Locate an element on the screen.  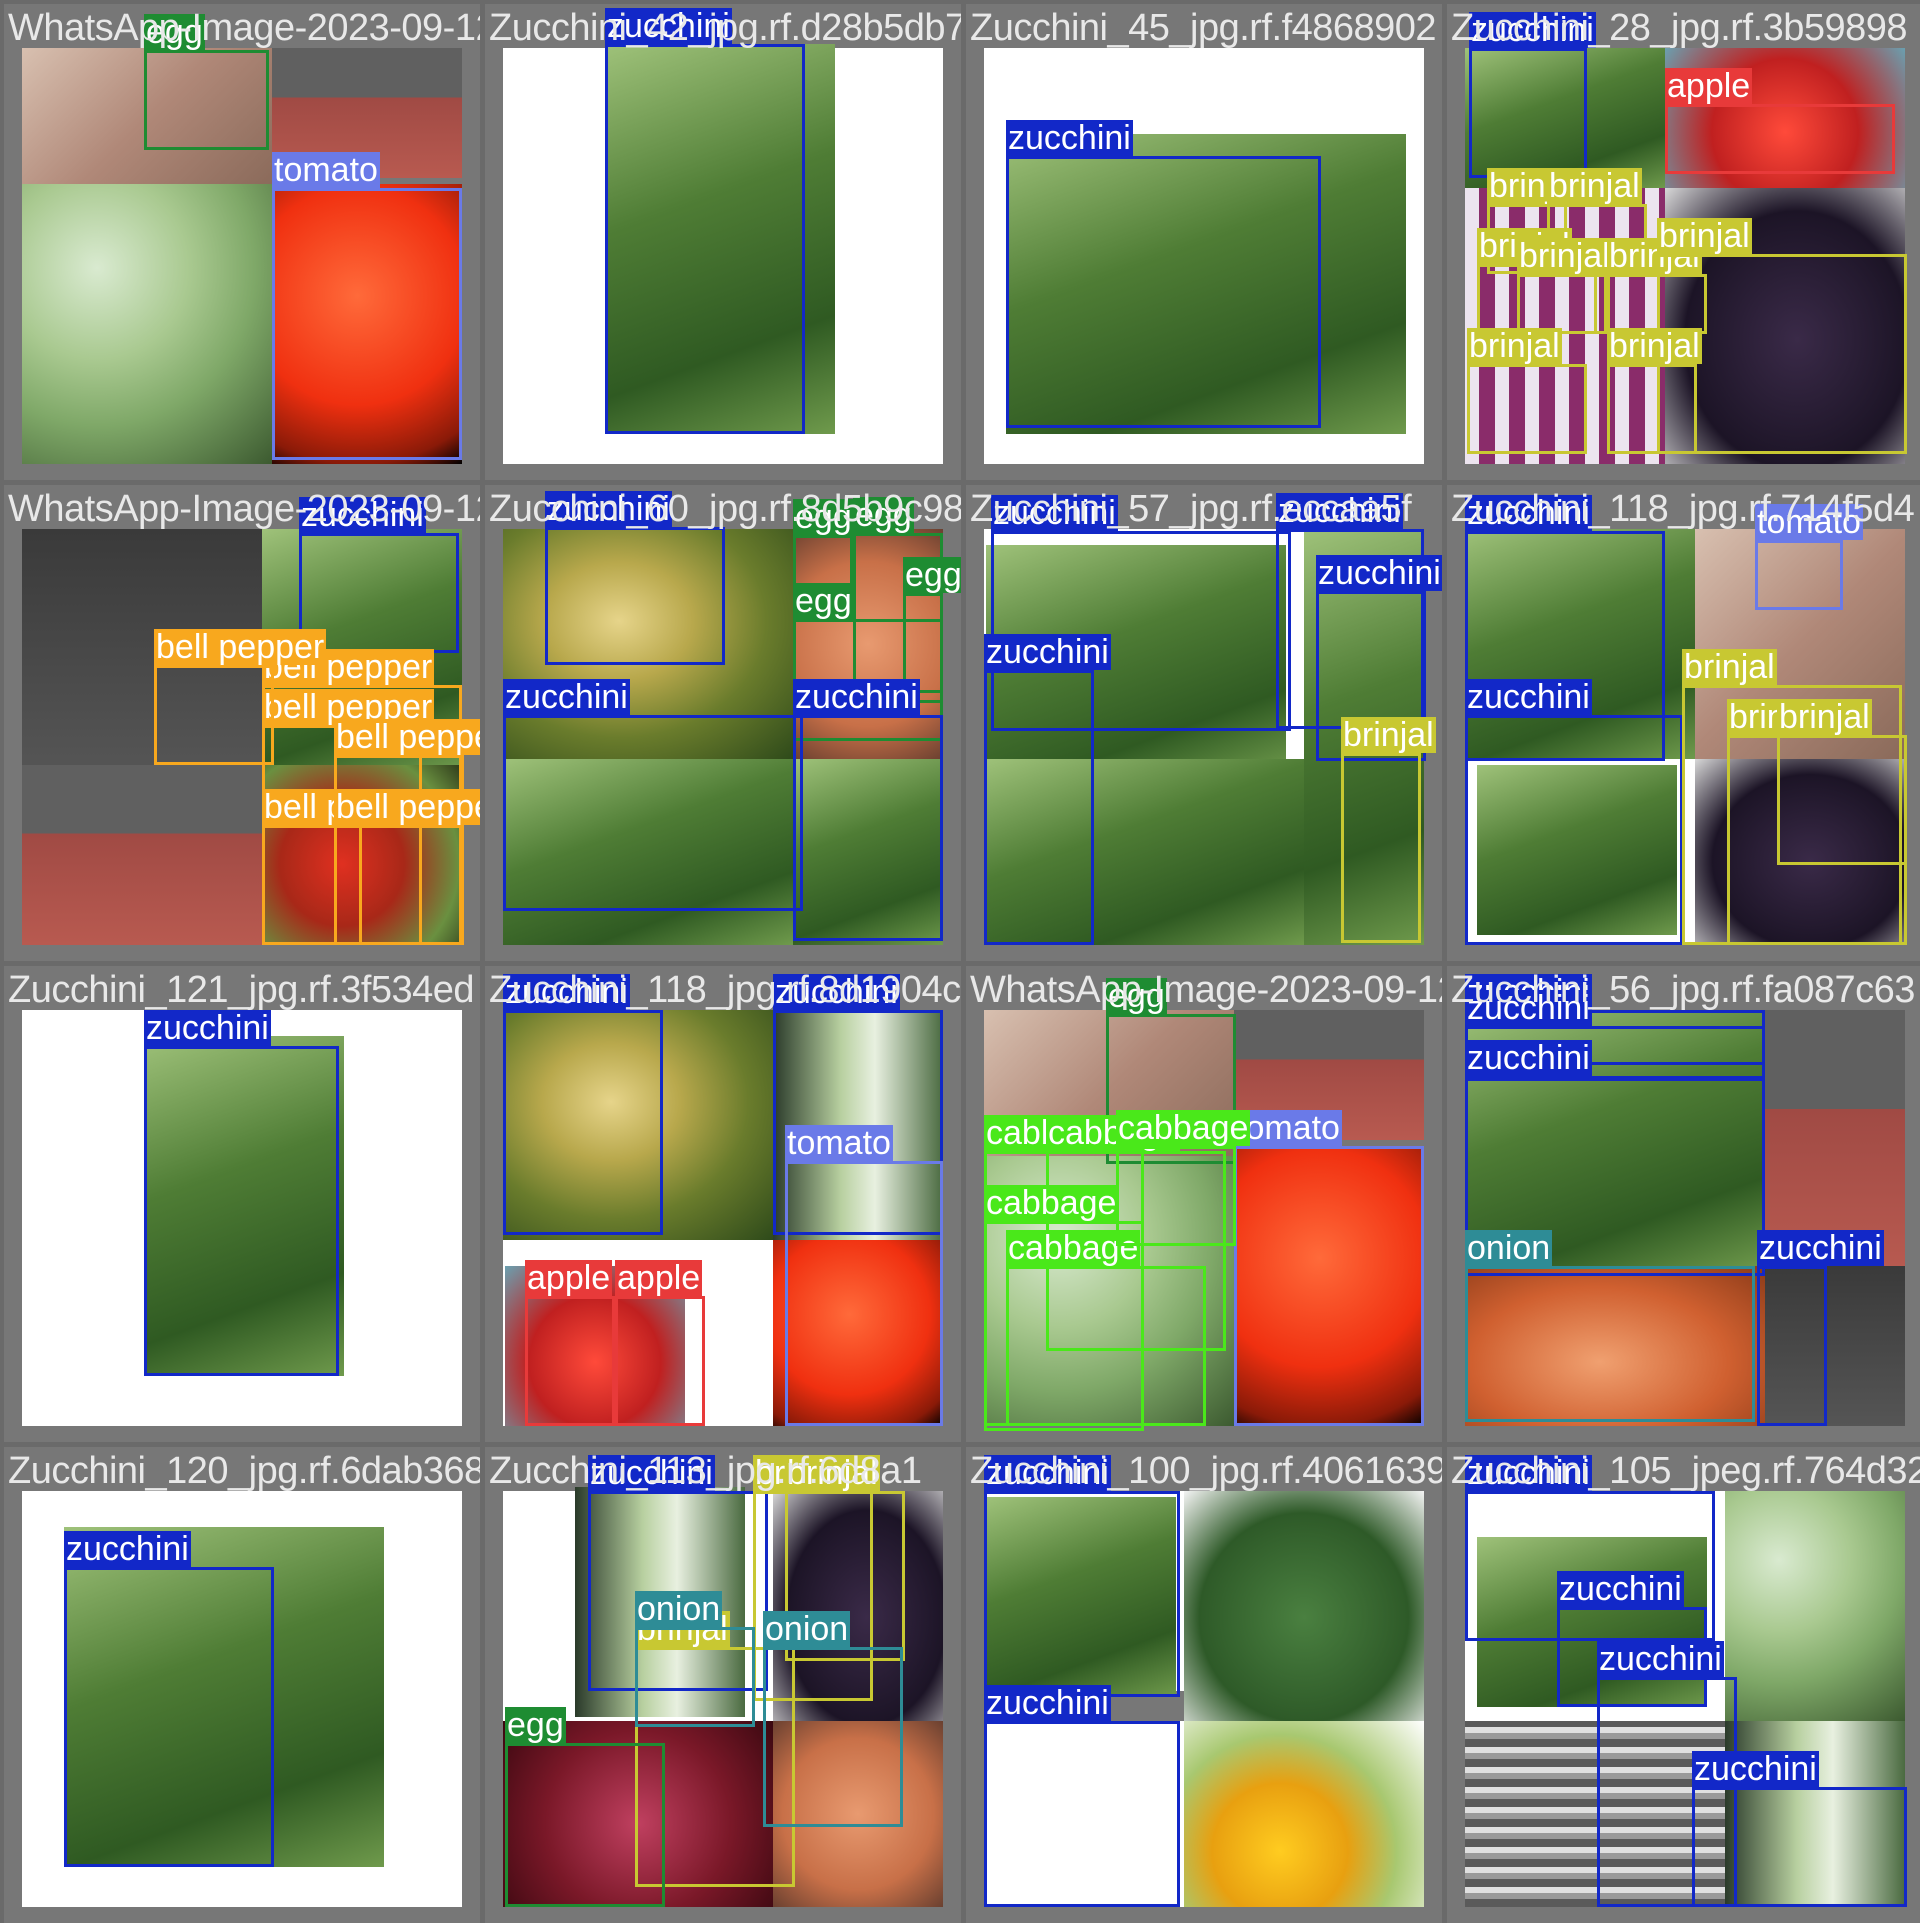
tile-filename: Zucchini_113_jpg.rf.6d8a1 is located at coordinates (705, 1471).